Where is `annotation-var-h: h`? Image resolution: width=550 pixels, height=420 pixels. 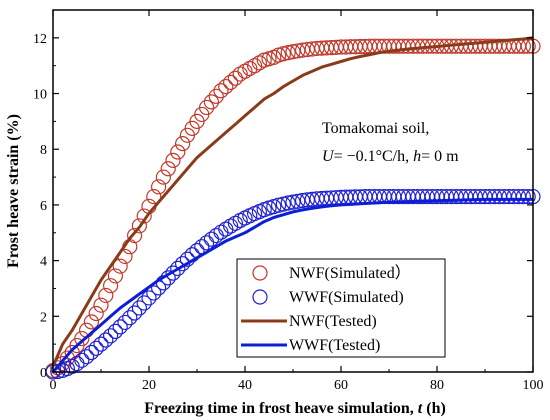
annotation-var-h: h is located at coordinates (417, 156).